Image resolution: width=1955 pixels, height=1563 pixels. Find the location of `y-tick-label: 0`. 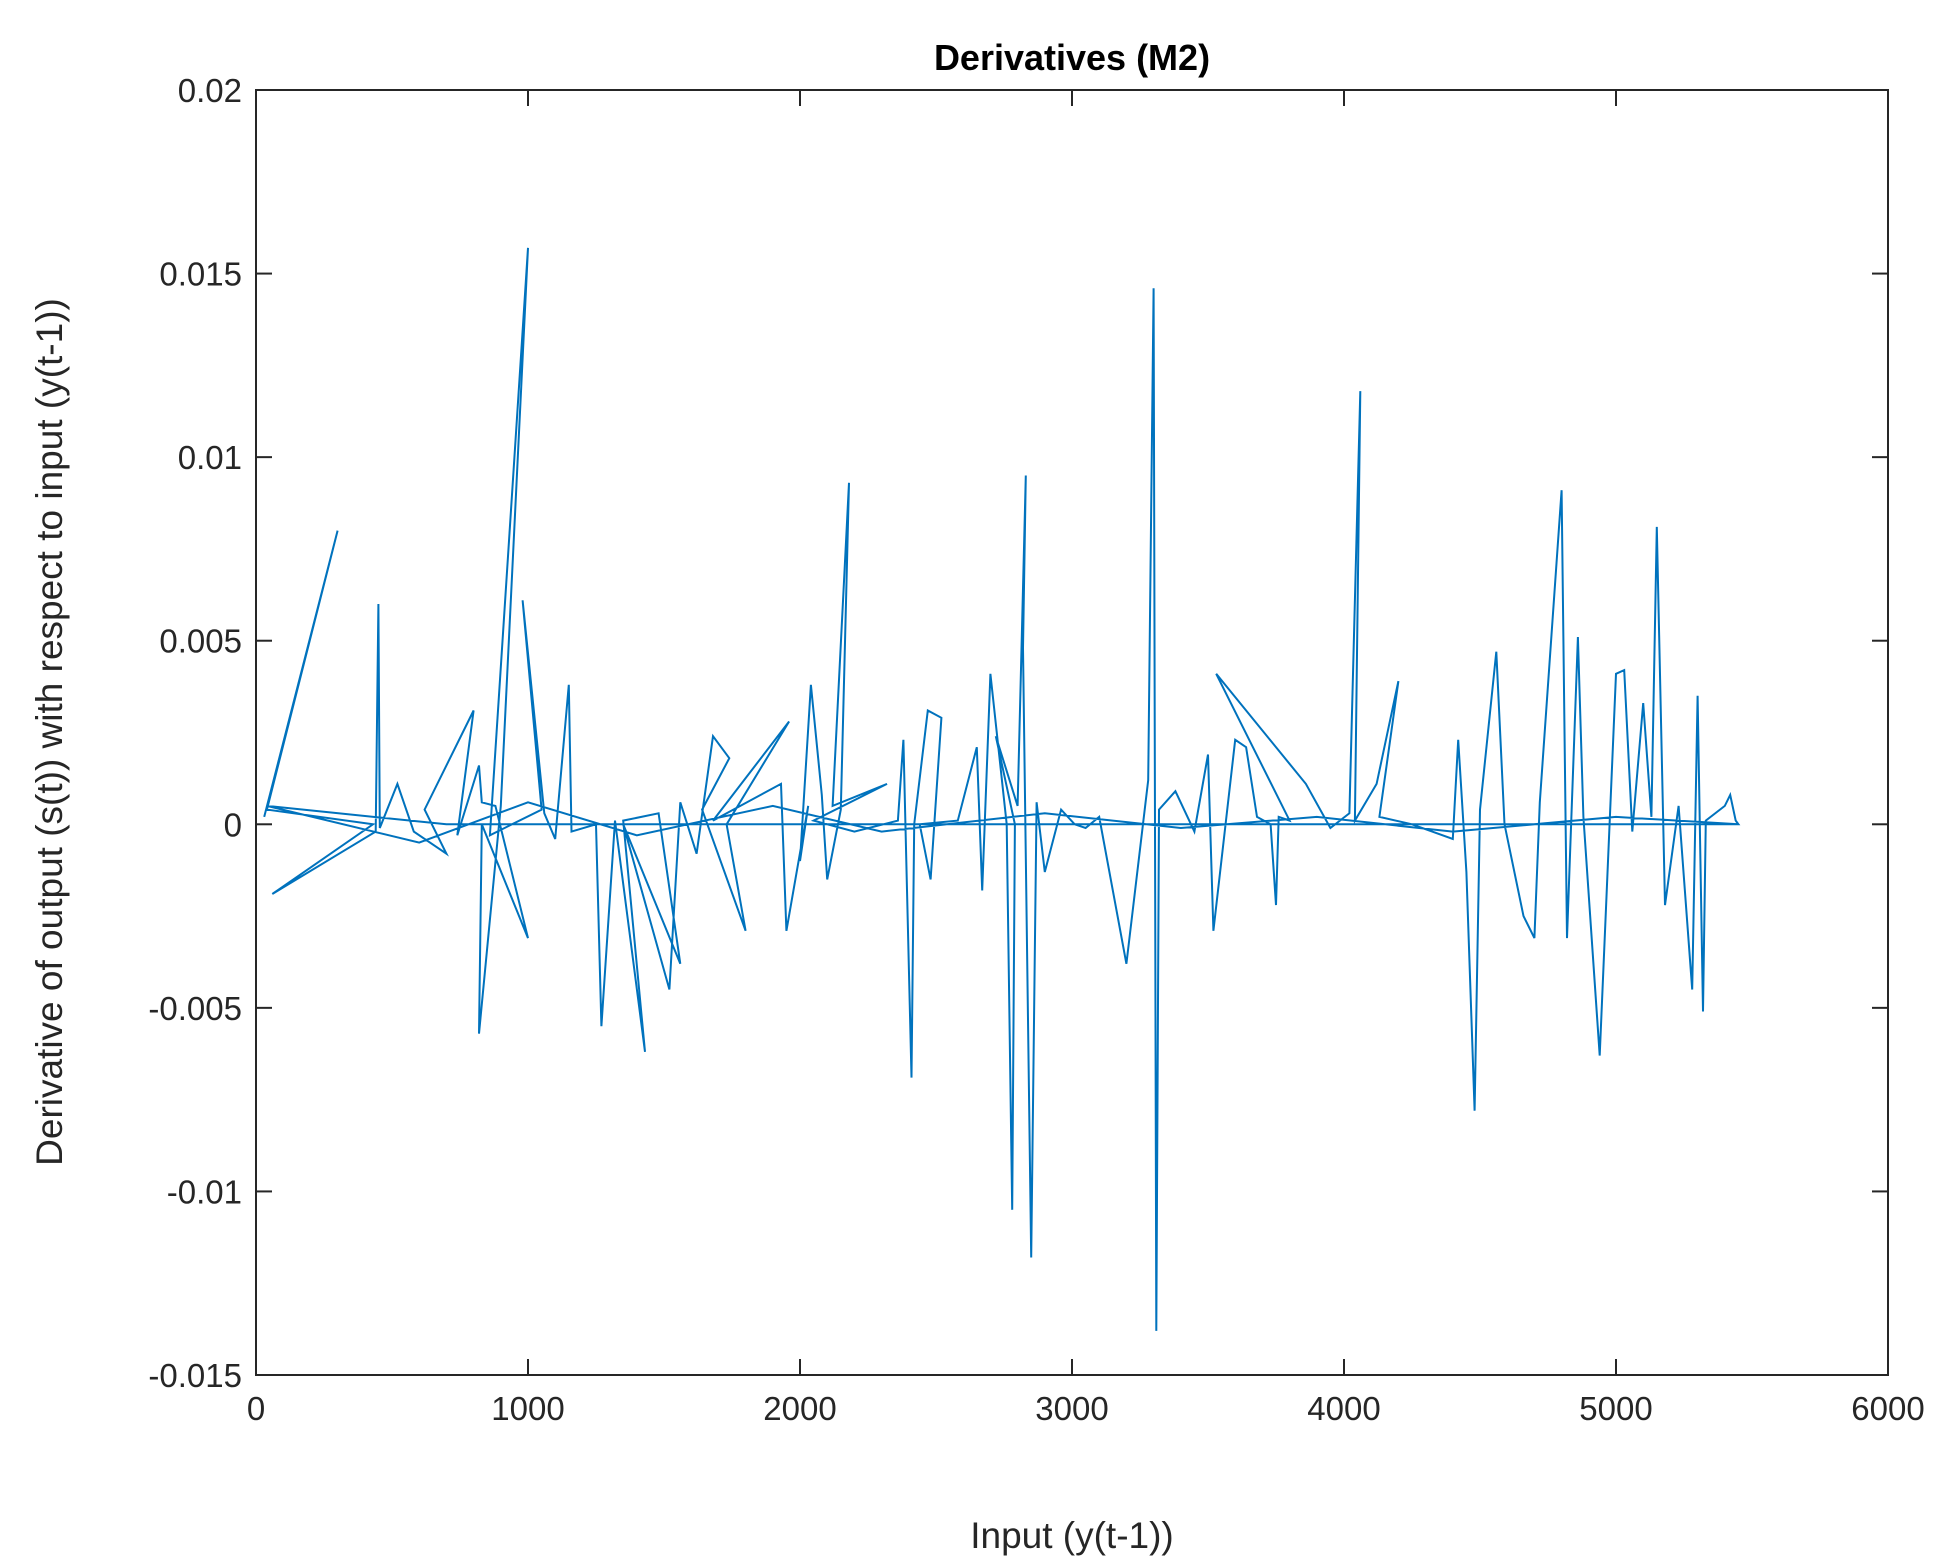

y-tick-label: 0 is located at coordinates (233, 824).